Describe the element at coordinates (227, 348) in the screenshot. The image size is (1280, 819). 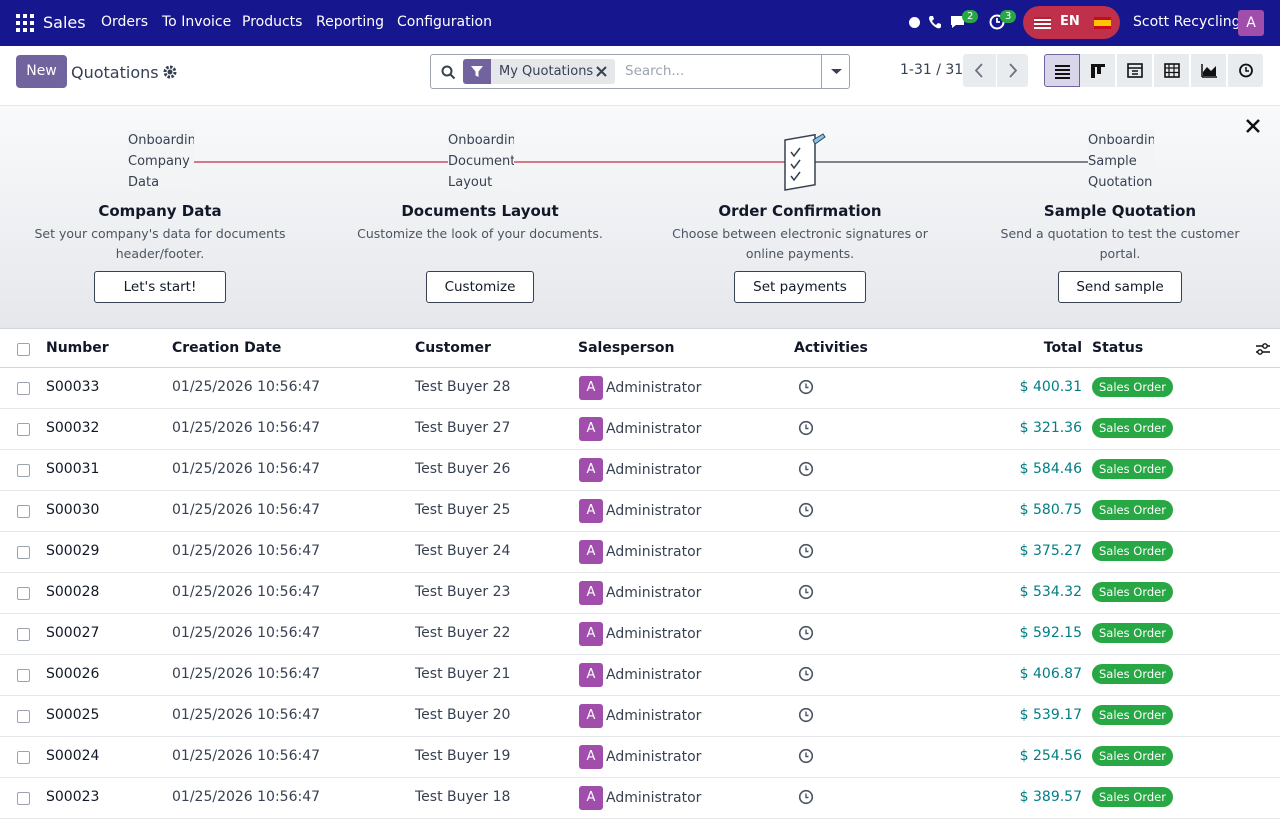
I see `column-header: Creation Date` at that location.